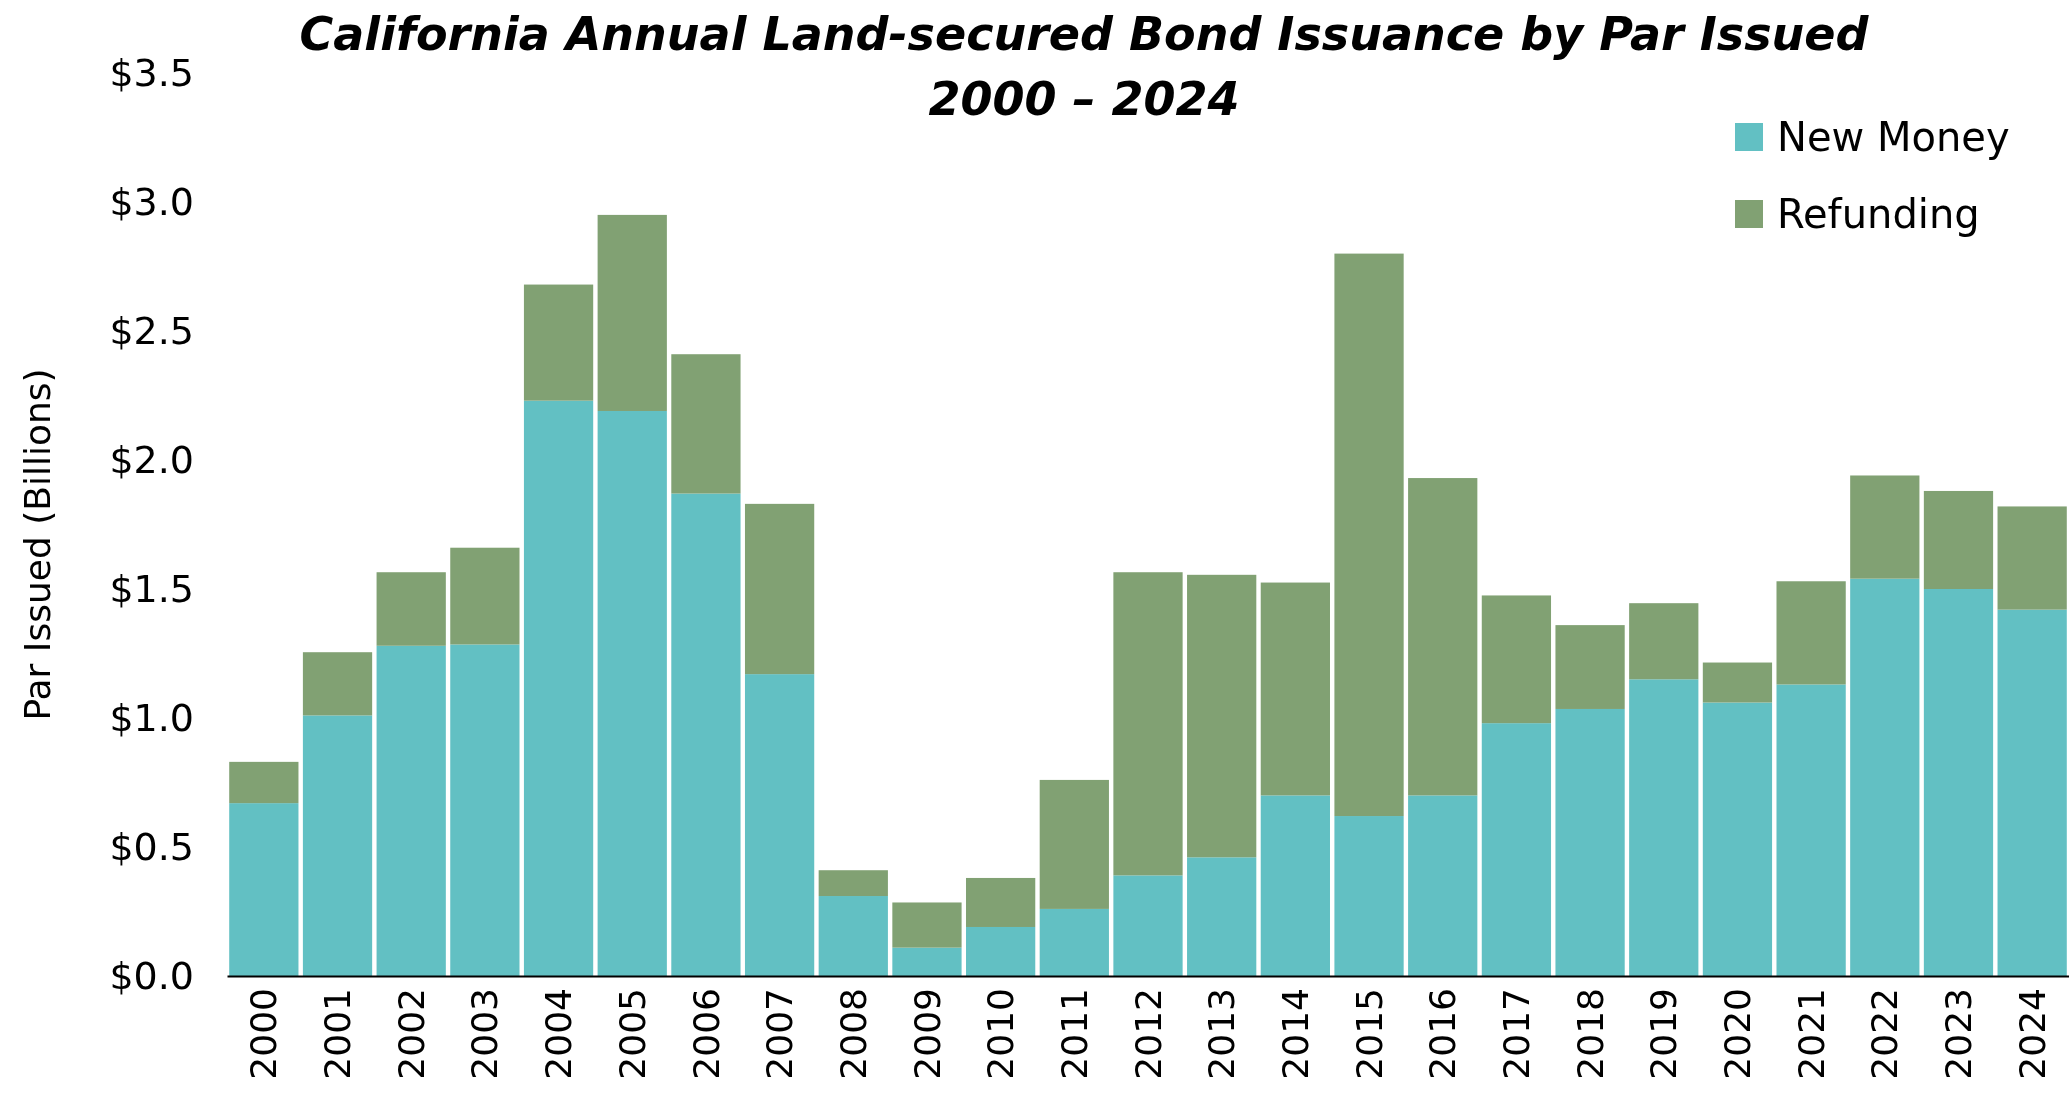  Describe the element at coordinates (151, 588) in the screenshot. I see `y-tick-label: $1.5` at that location.